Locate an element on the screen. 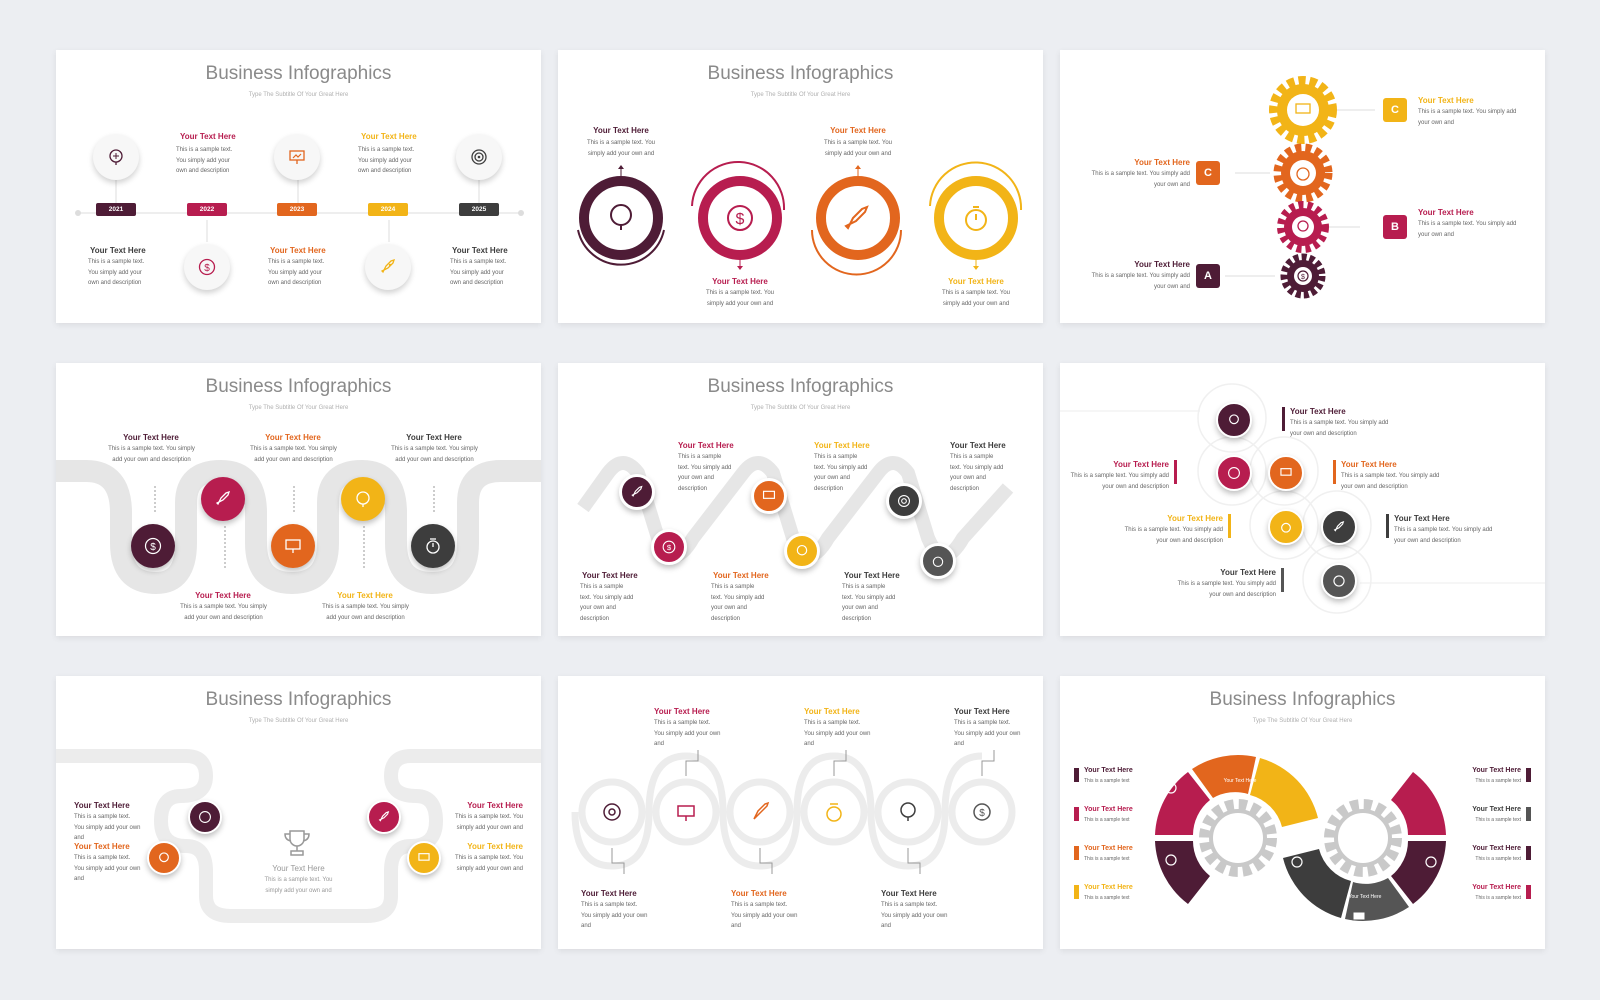  dollar-circle: $ is located at coordinates (153, 546).